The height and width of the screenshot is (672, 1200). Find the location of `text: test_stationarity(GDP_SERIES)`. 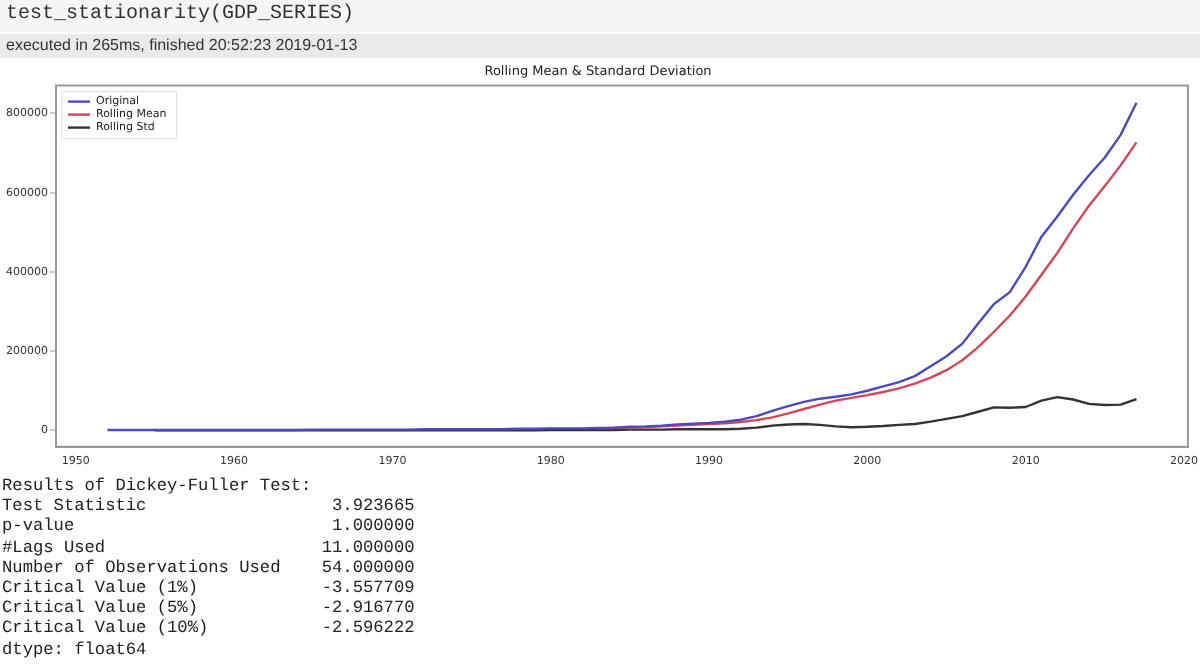

text: test_stationarity(GDP_SERIES) is located at coordinates (600, 16).